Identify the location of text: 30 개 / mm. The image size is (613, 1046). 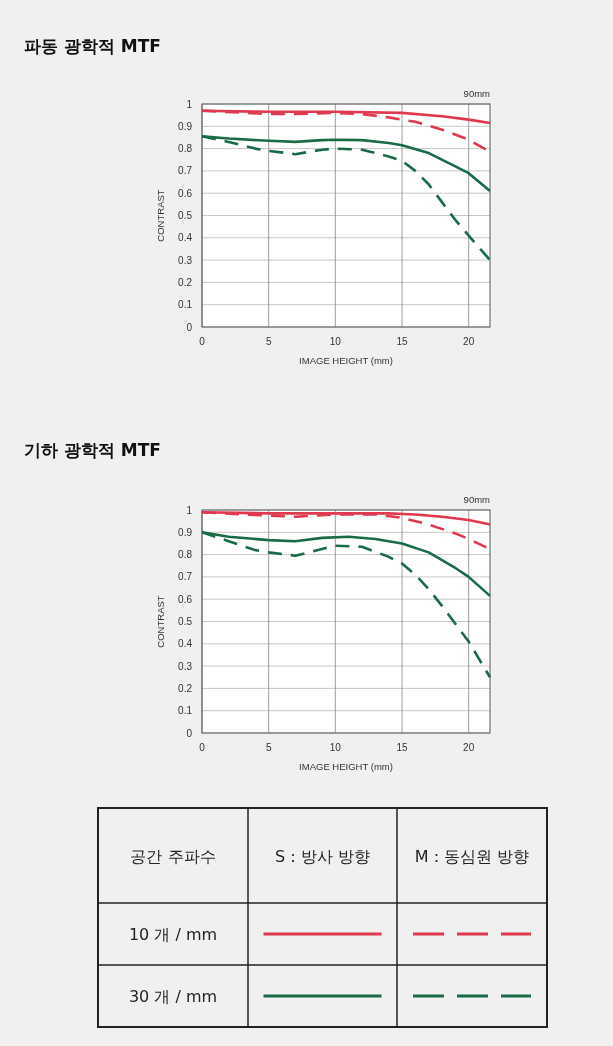
(173, 996).